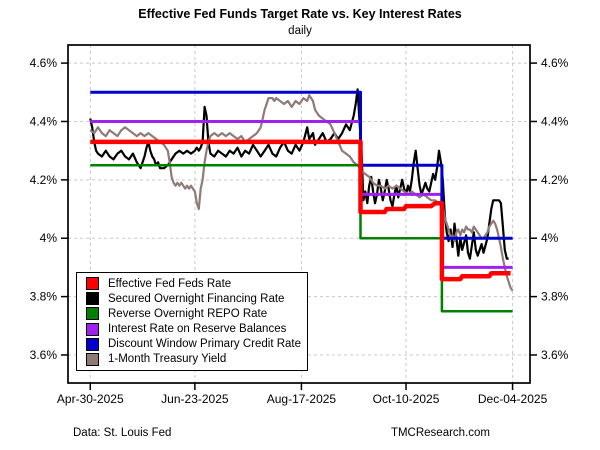 The height and width of the screenshot is (450, 600). What do you see at coordinates (555, 355) in the screenshot?
I see `y-tick-label-right: 3.6%` at bounding box center [555, 355].